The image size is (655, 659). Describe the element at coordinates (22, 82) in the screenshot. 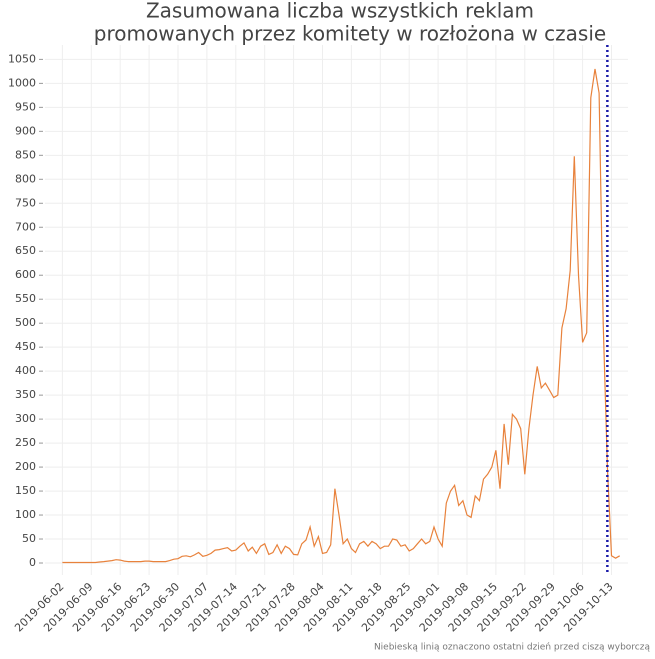

I see `y-tick-label: 1000` at that location.